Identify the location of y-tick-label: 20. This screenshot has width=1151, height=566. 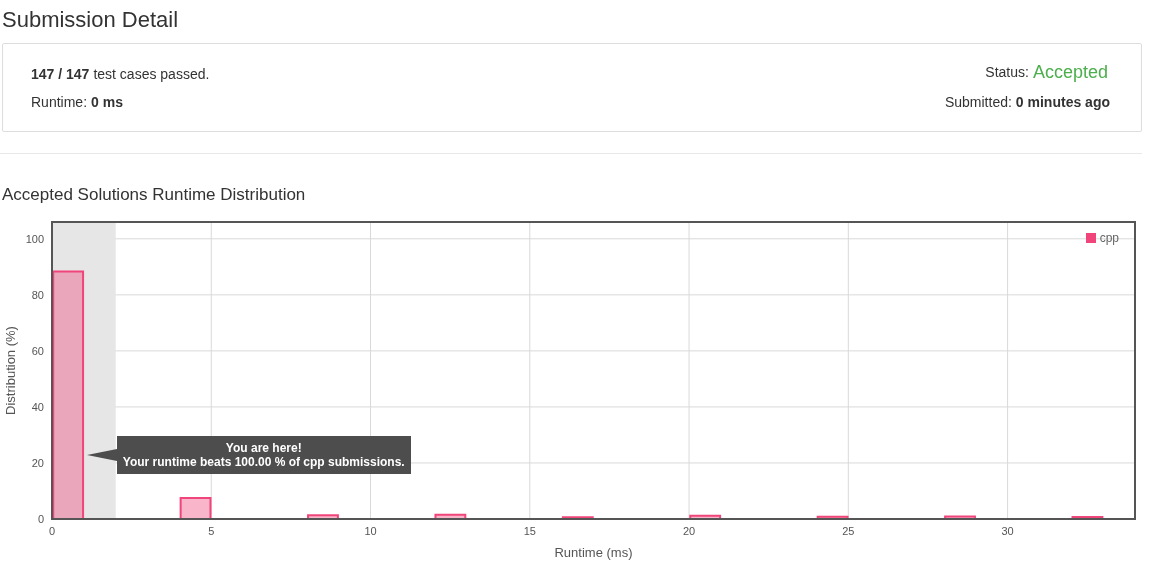
(37, 462).